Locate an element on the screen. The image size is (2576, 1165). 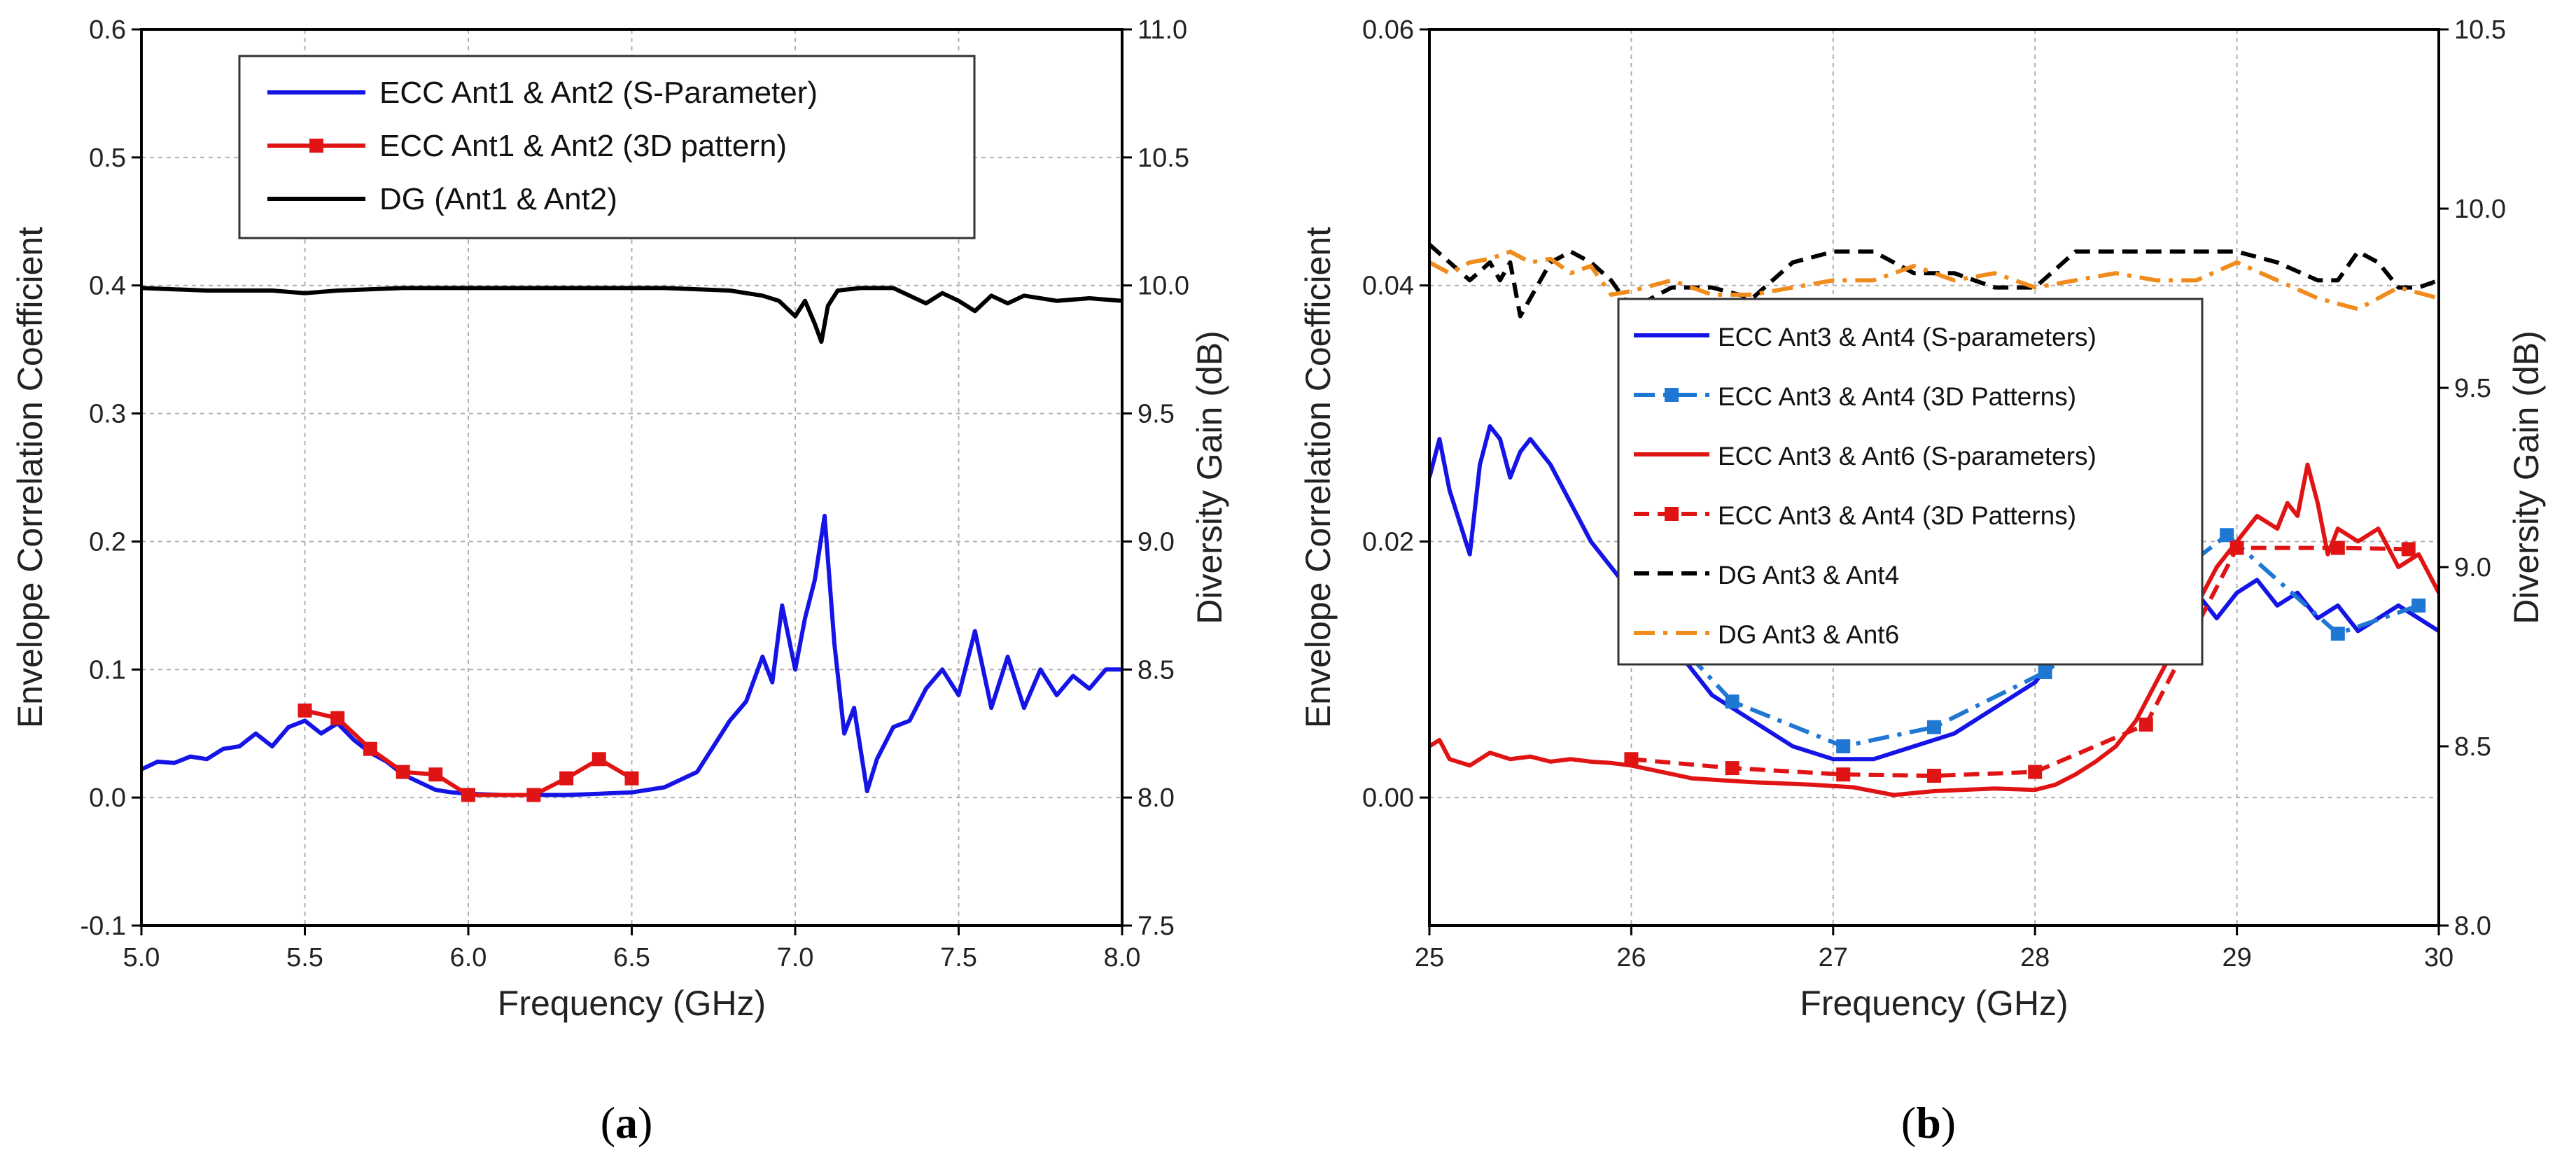
y-tick-label: 0.1 is located at coordinates (107, 670).